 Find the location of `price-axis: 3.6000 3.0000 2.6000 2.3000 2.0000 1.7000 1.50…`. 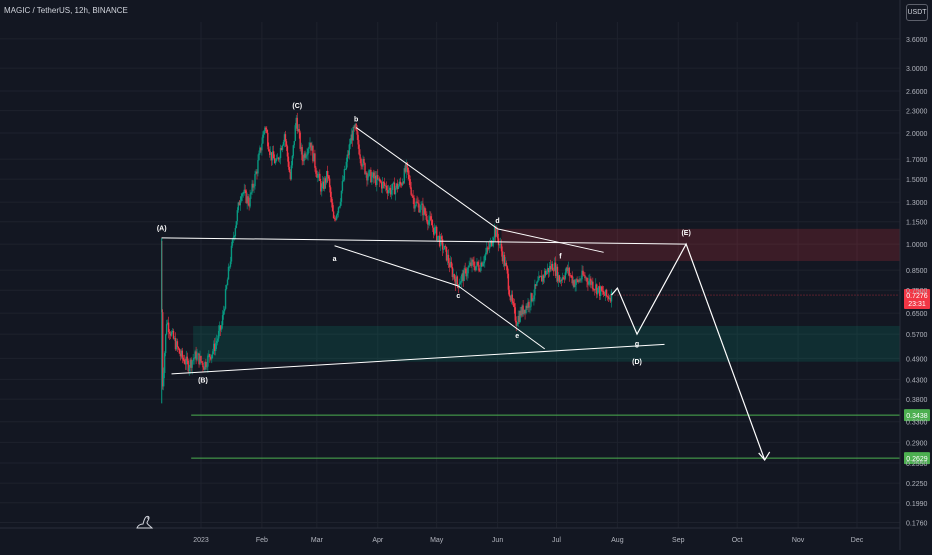

price-axis: 3.6000 3.0000 2.6000 2.3000 2.0000 1.7000 1.50… is located at coordinates (913, 275).